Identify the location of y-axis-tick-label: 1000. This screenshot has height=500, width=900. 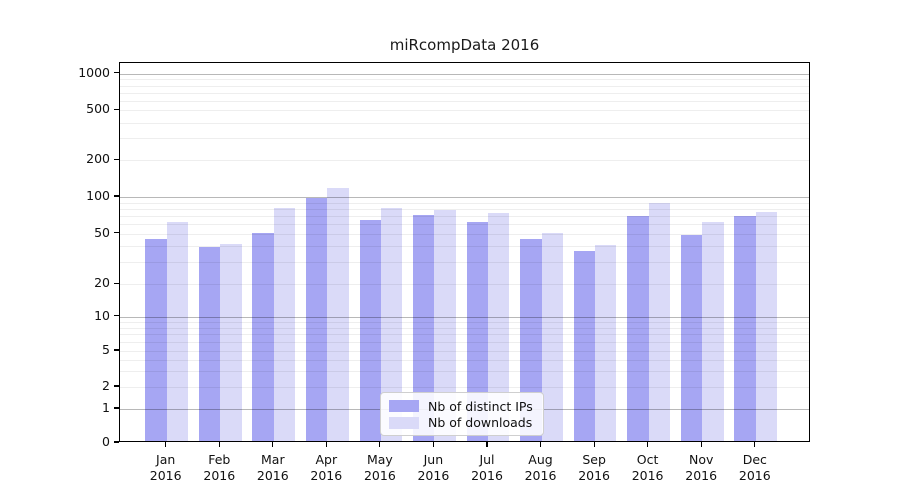
(94, 72).